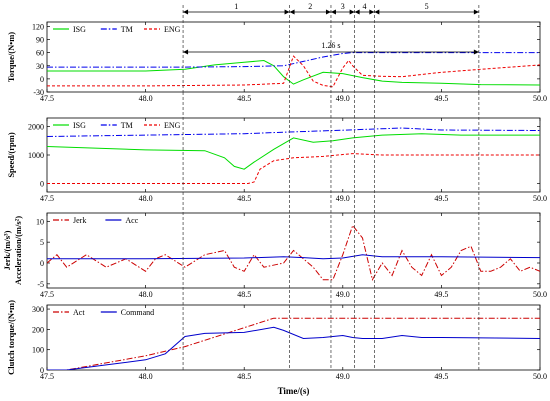 Image resolution: width=550 pixels, height=401 pixels. What do you see at coordinates (11, 155) in the screenshot?
I see `y-axis-label: Speed/(rpm)` at bounding box center [11, 155].